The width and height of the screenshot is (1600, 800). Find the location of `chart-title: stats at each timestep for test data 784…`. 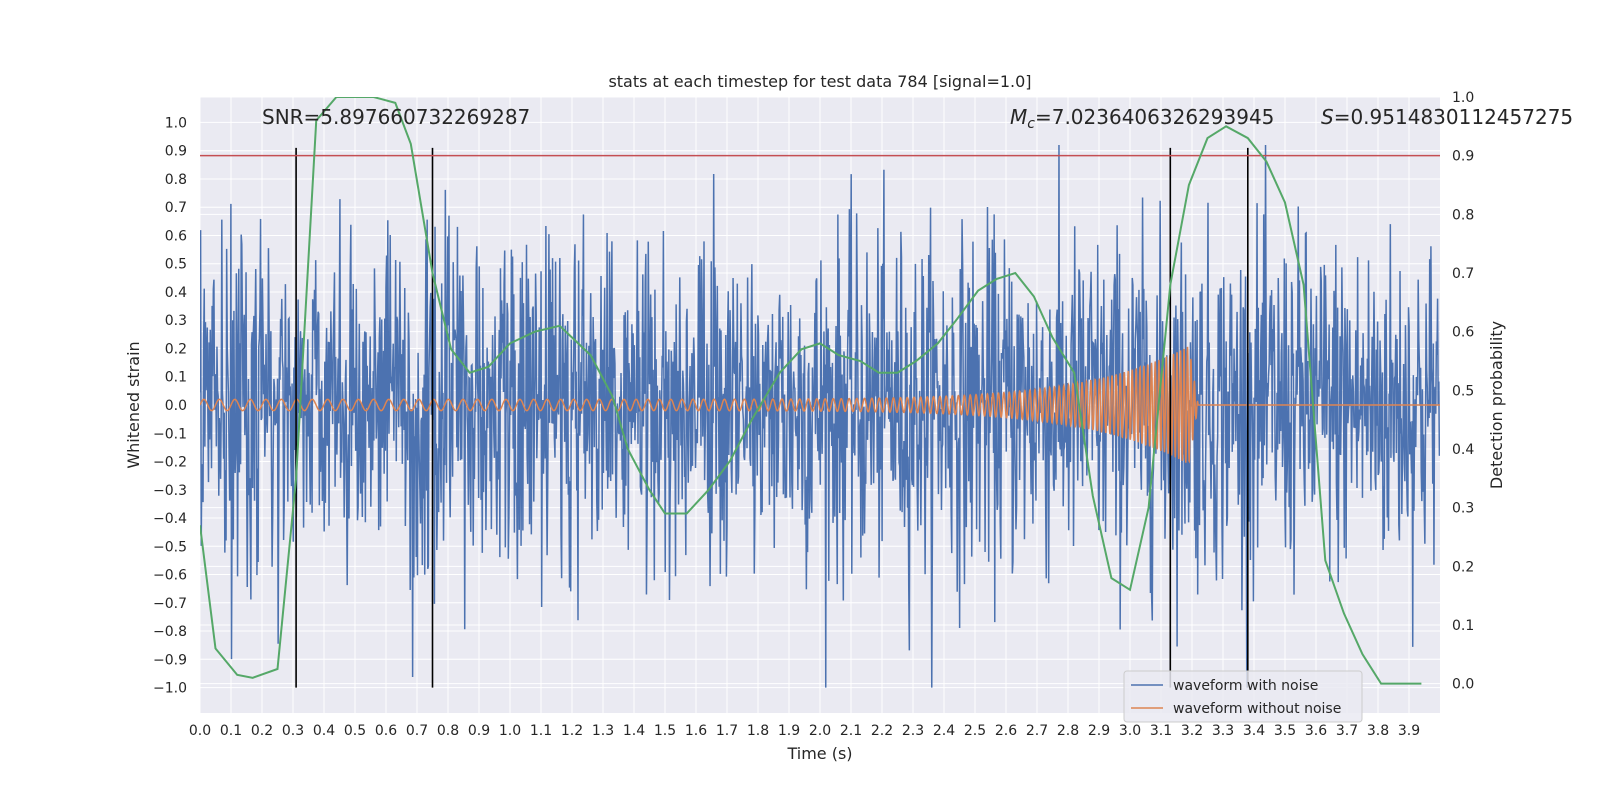

chart-title: stats at each timestep for test data 784… is located at coordinates (819, 81).